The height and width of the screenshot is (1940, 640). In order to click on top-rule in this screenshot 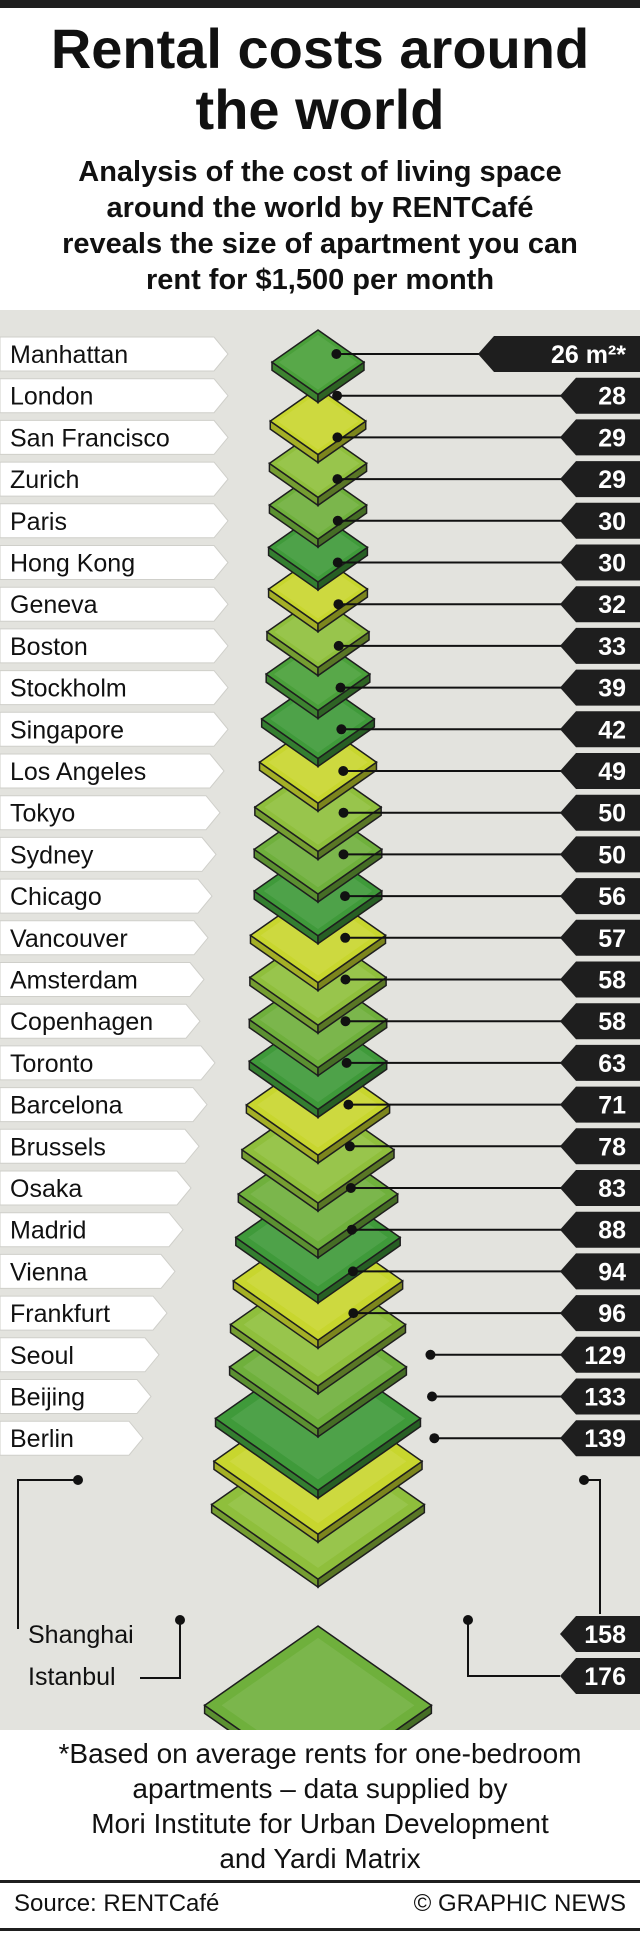, I will do `click(320, 4)`.